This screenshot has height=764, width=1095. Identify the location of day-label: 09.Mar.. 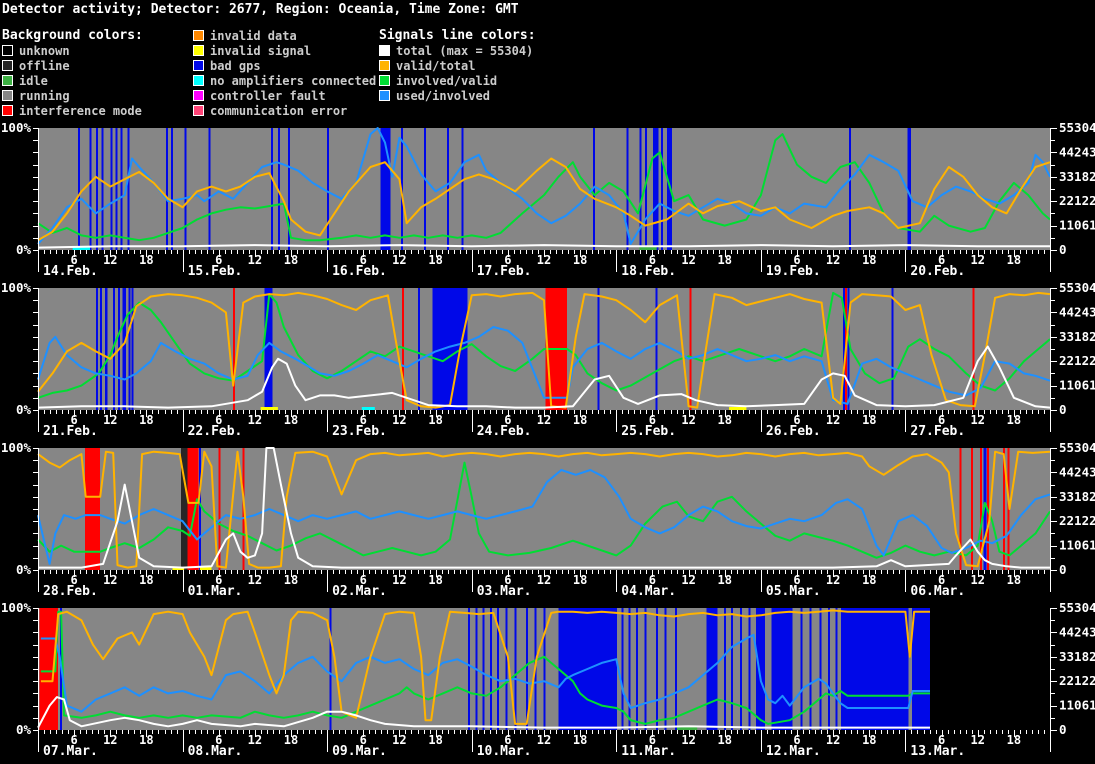
(359, 751).